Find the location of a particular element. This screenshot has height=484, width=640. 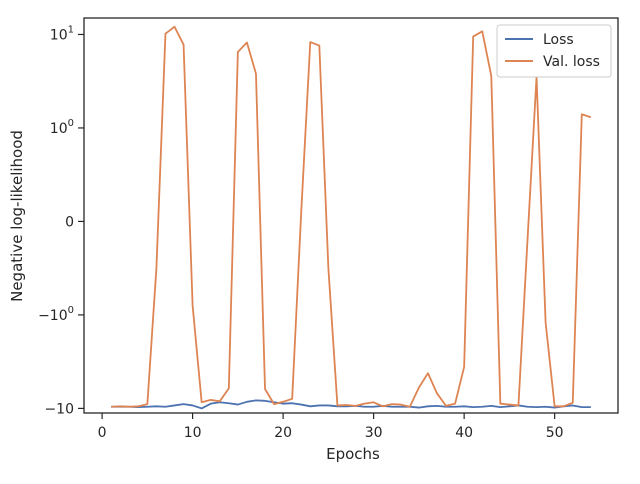

y-tick-label-4: 10¹ is located at coordinates (62, 33).